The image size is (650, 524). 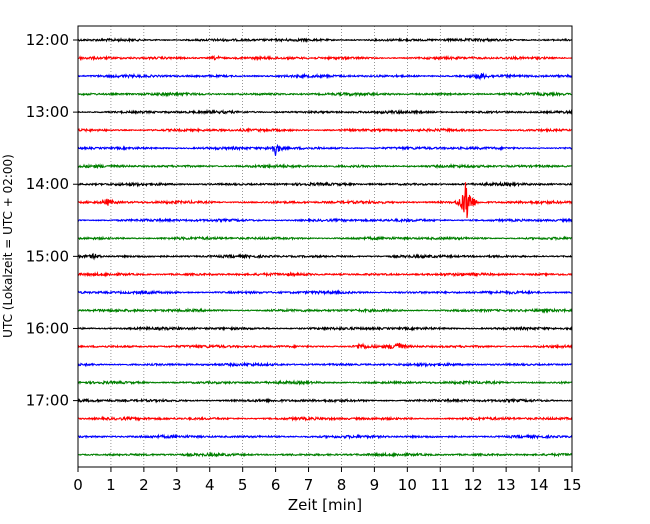 I want to click on x-tick-label: 10, so click(x=407, y=485).